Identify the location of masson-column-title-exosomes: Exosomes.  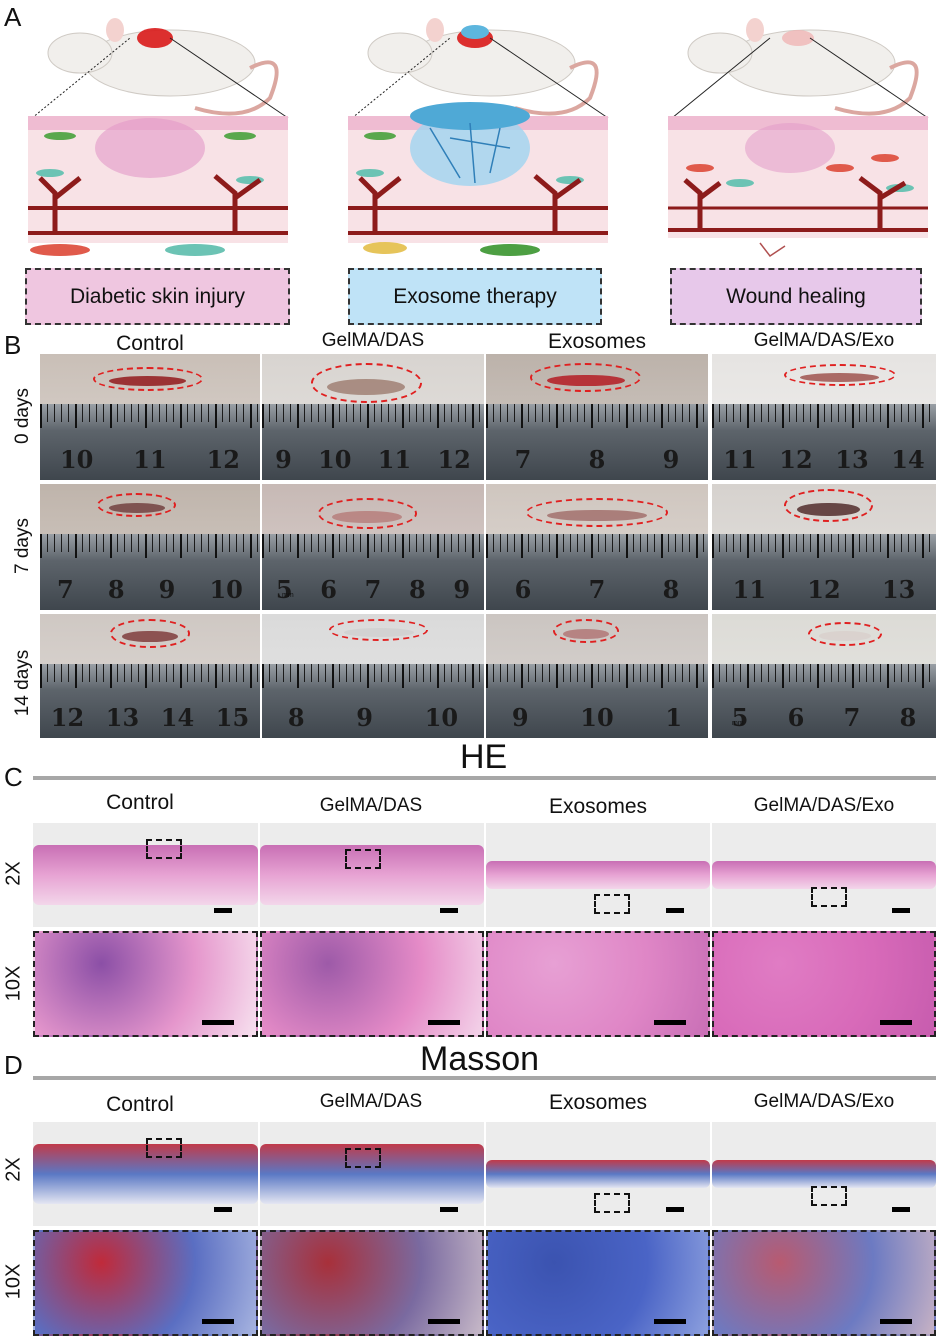
(598, 1102).